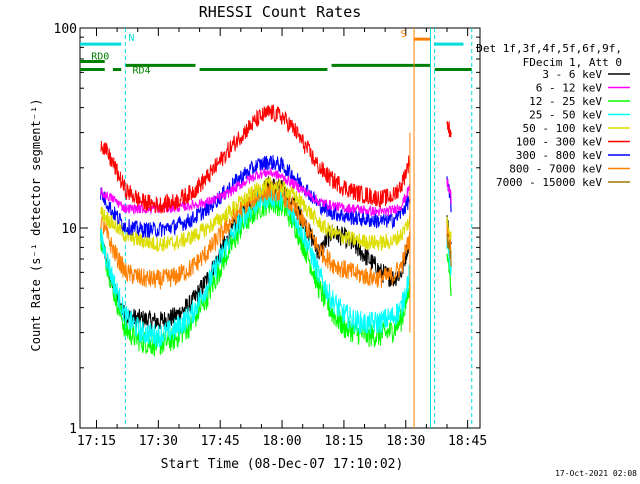 This screenshot has height=484, width=640. What do you see at coordinates (596, 473) in the screenshot?
I see `footer-timestamp: 17-Oct-2021 02:08` at bounding box center [596, 473].